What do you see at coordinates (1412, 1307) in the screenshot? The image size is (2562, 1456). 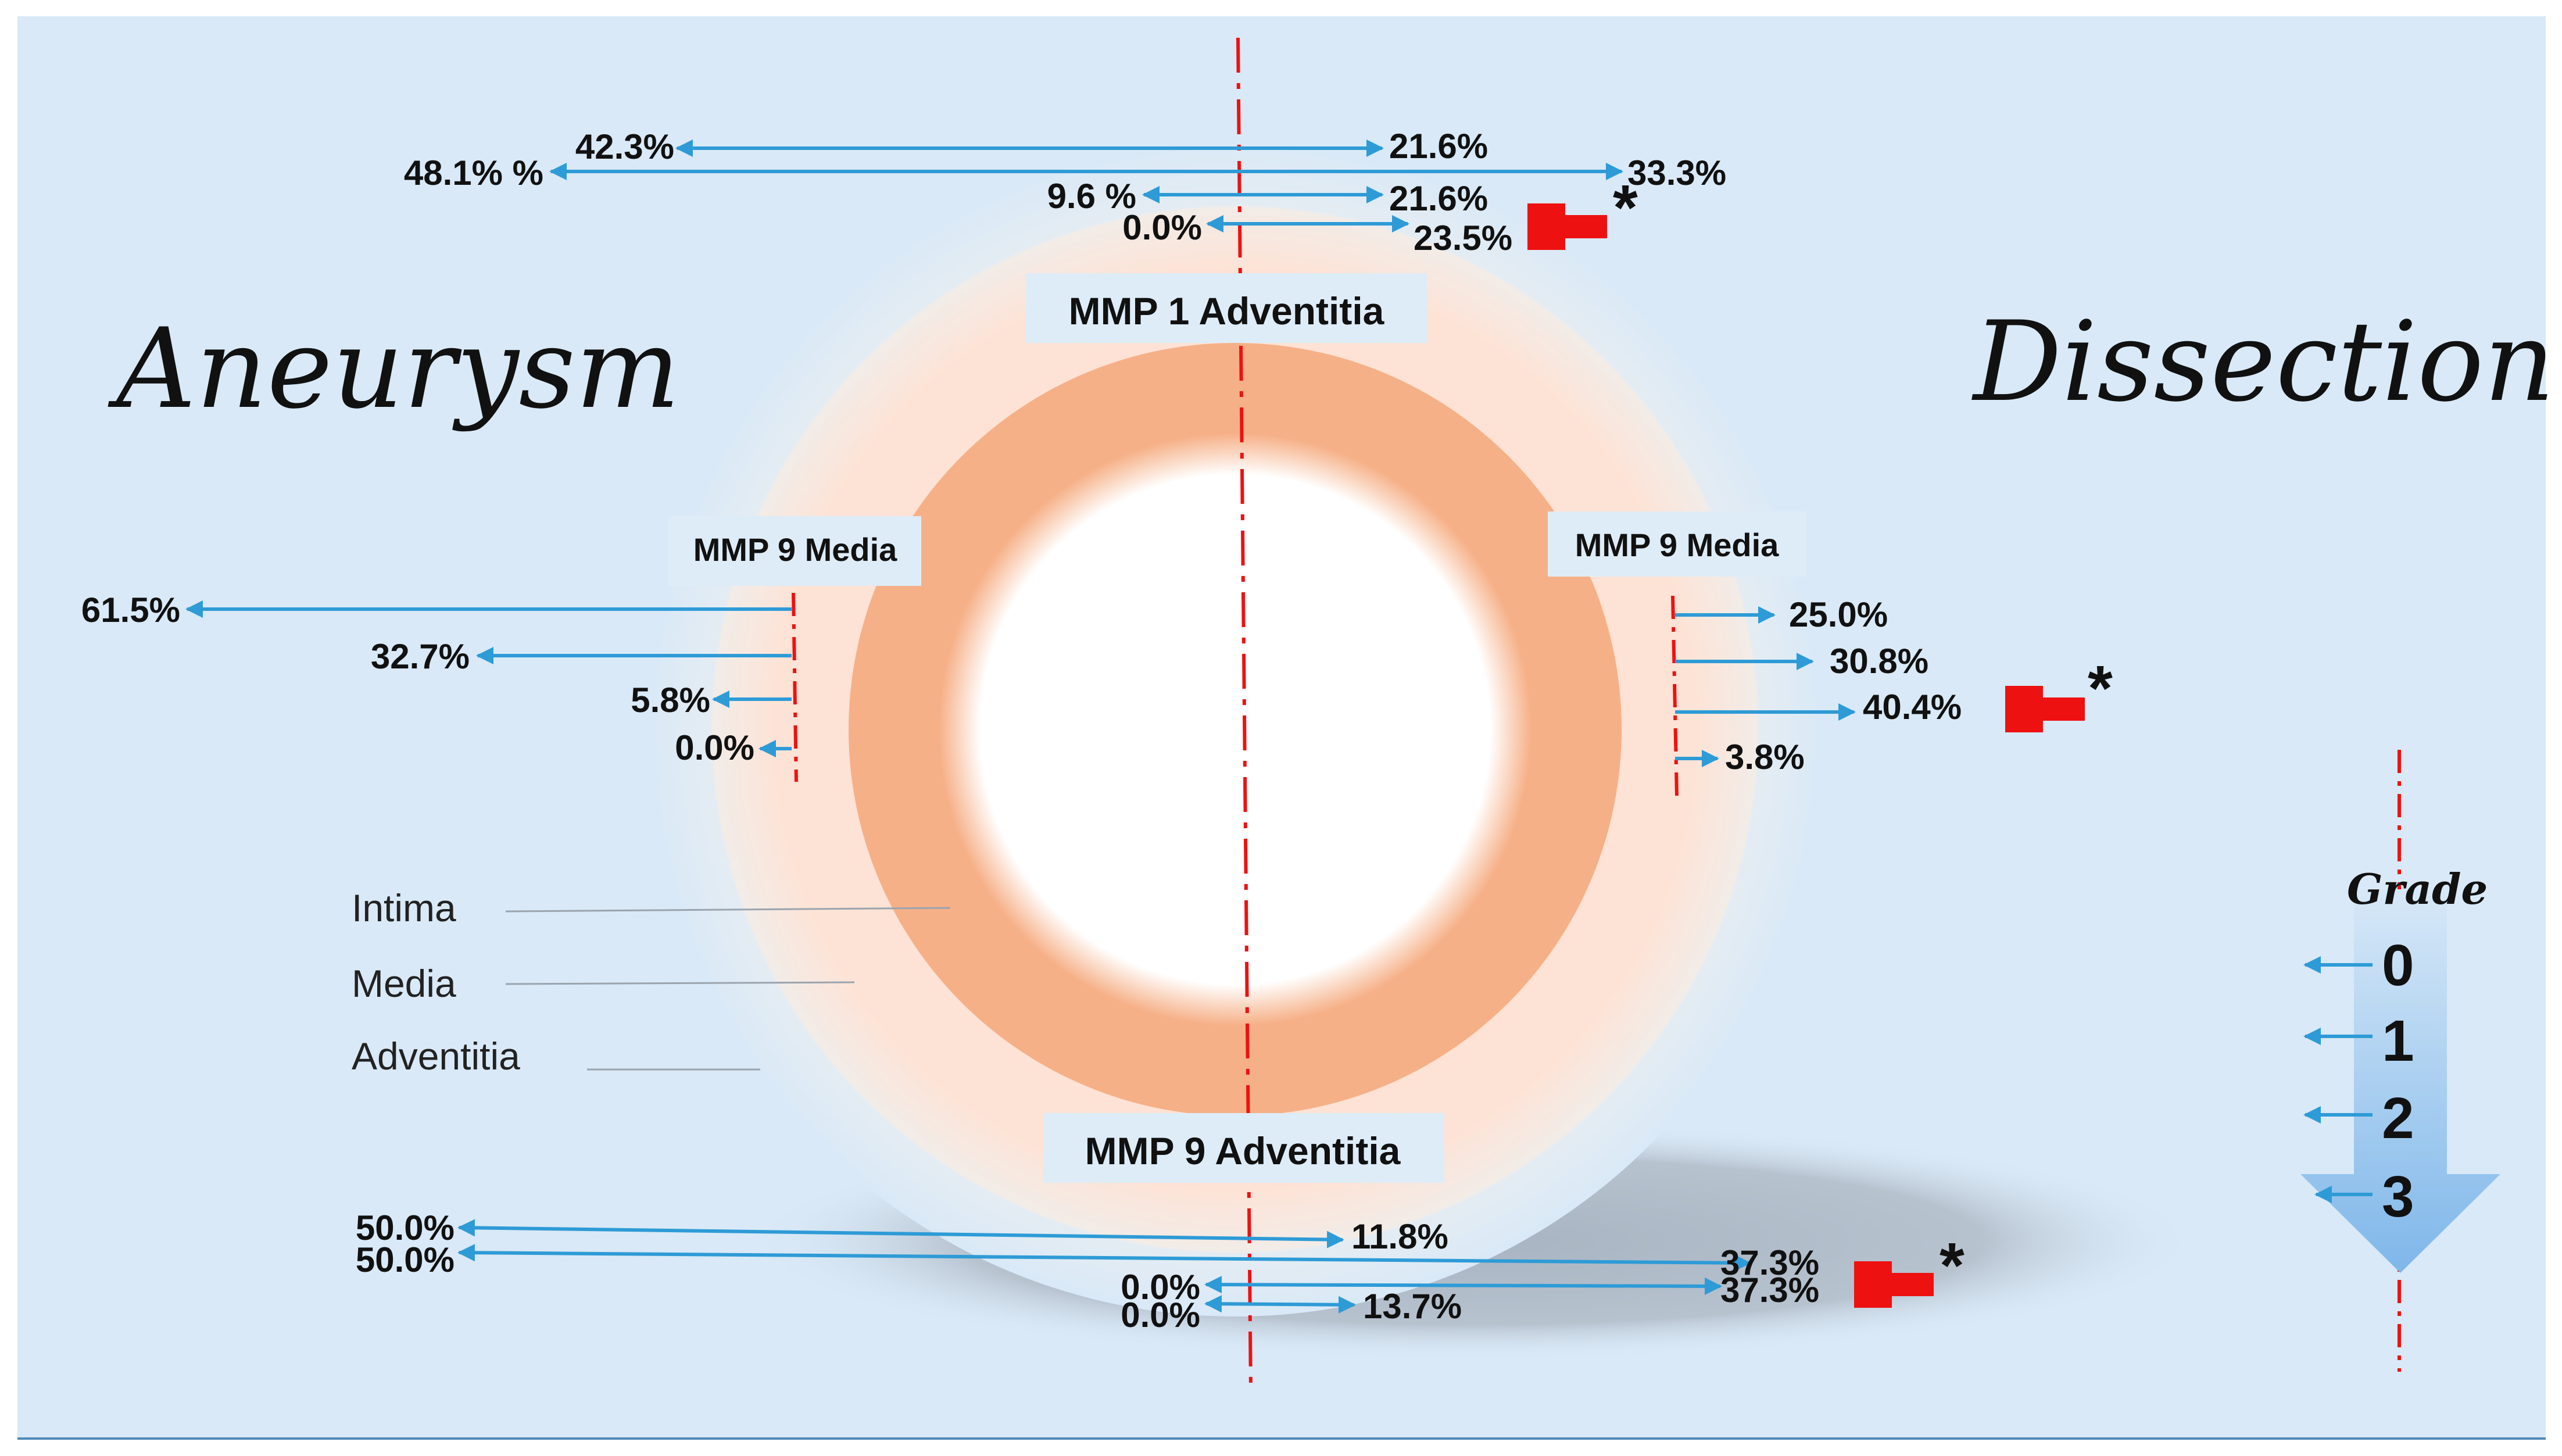 I see `mmp9-adv-dissection-grade3: 13.7%` at bounding box center [1412, 1307].